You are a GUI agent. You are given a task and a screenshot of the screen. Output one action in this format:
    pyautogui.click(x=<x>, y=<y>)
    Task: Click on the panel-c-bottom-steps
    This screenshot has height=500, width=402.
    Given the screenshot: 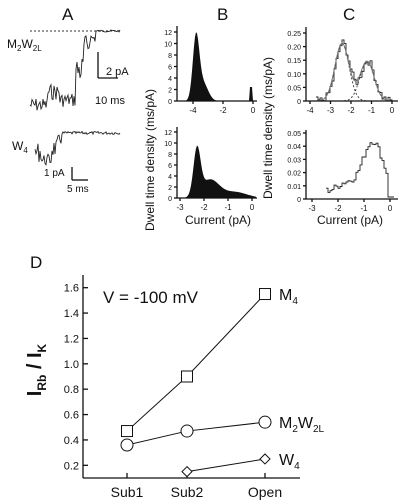 What is the action you would take?
    pyautogui.click(x=360, y=170)
    